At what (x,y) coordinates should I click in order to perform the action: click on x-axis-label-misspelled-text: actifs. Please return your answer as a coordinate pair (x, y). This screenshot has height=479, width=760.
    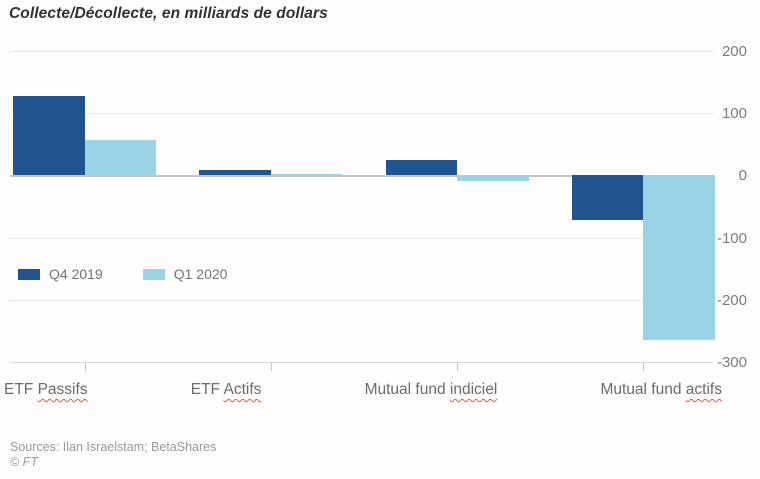
    Looking at the image, I should click on (703, 389).